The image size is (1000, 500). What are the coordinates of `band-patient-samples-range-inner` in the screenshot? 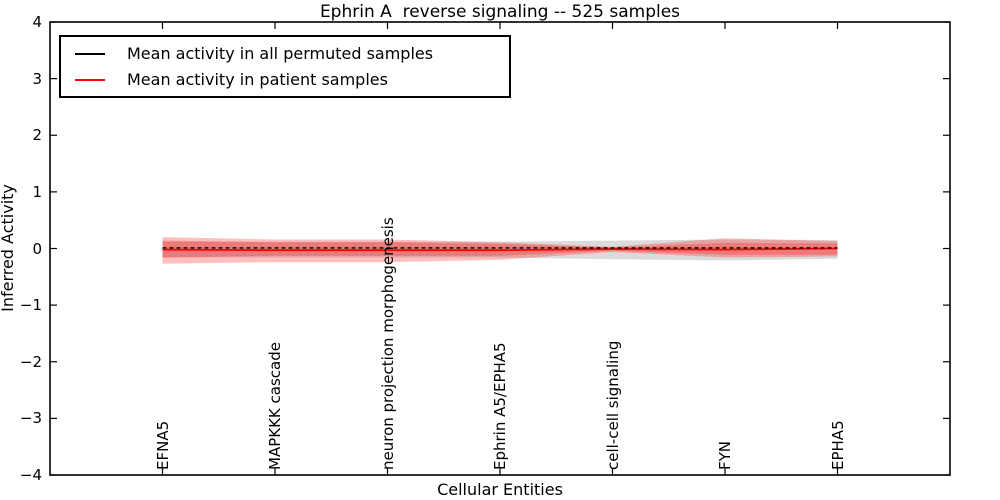 It's located at (500, 249).